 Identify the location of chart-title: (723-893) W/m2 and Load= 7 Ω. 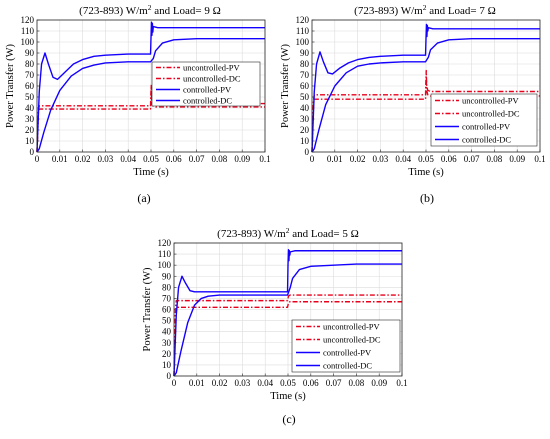
(425, 10).